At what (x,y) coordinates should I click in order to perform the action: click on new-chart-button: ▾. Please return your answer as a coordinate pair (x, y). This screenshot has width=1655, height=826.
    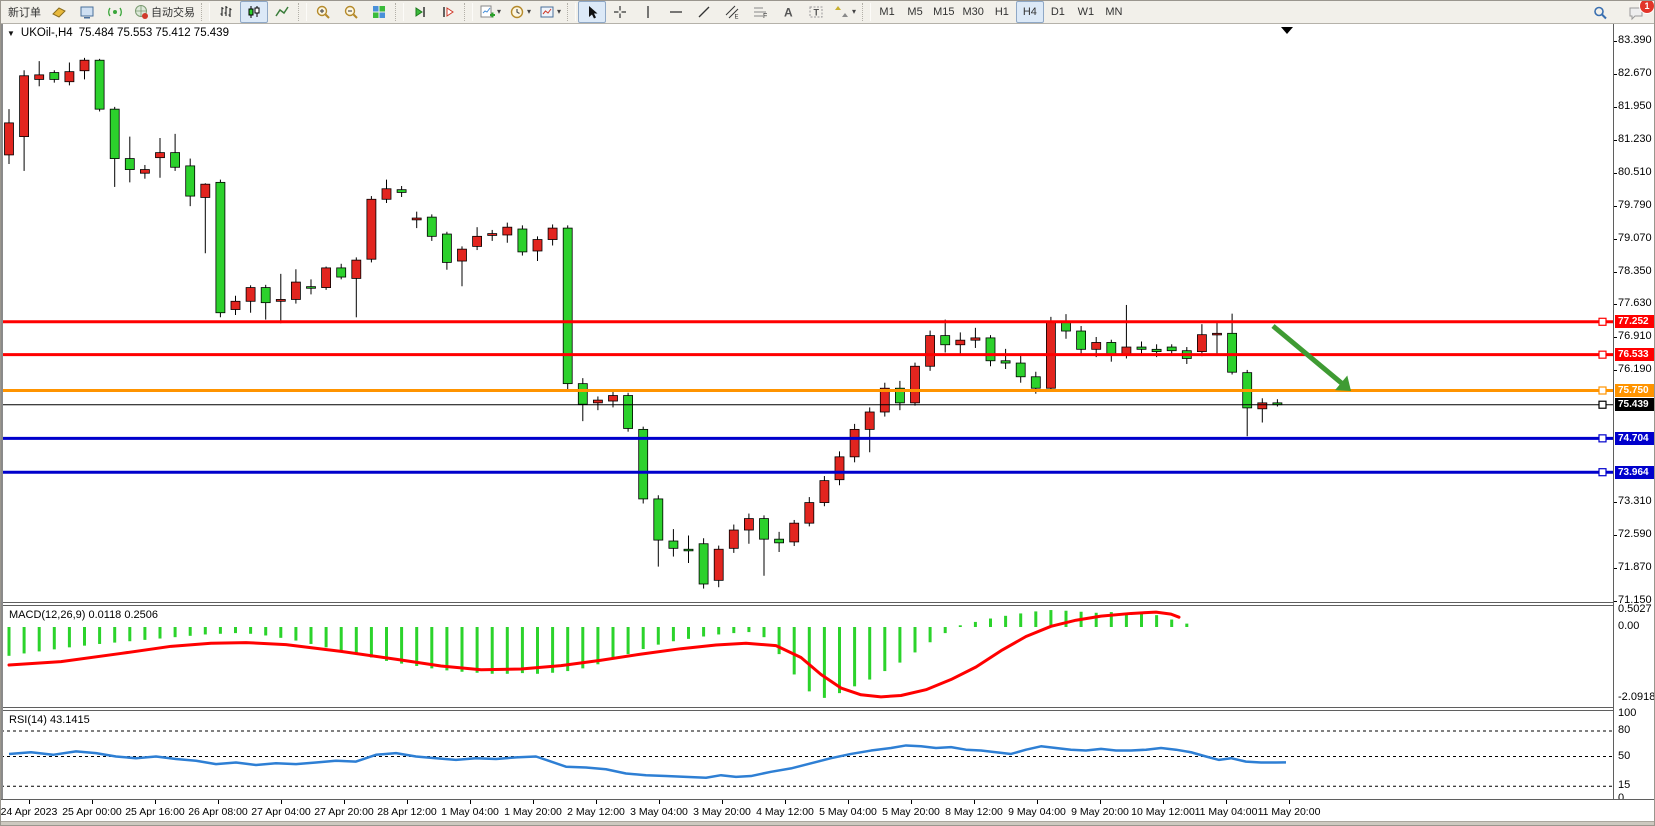
    Looking at the image, I should click on (490, 12).